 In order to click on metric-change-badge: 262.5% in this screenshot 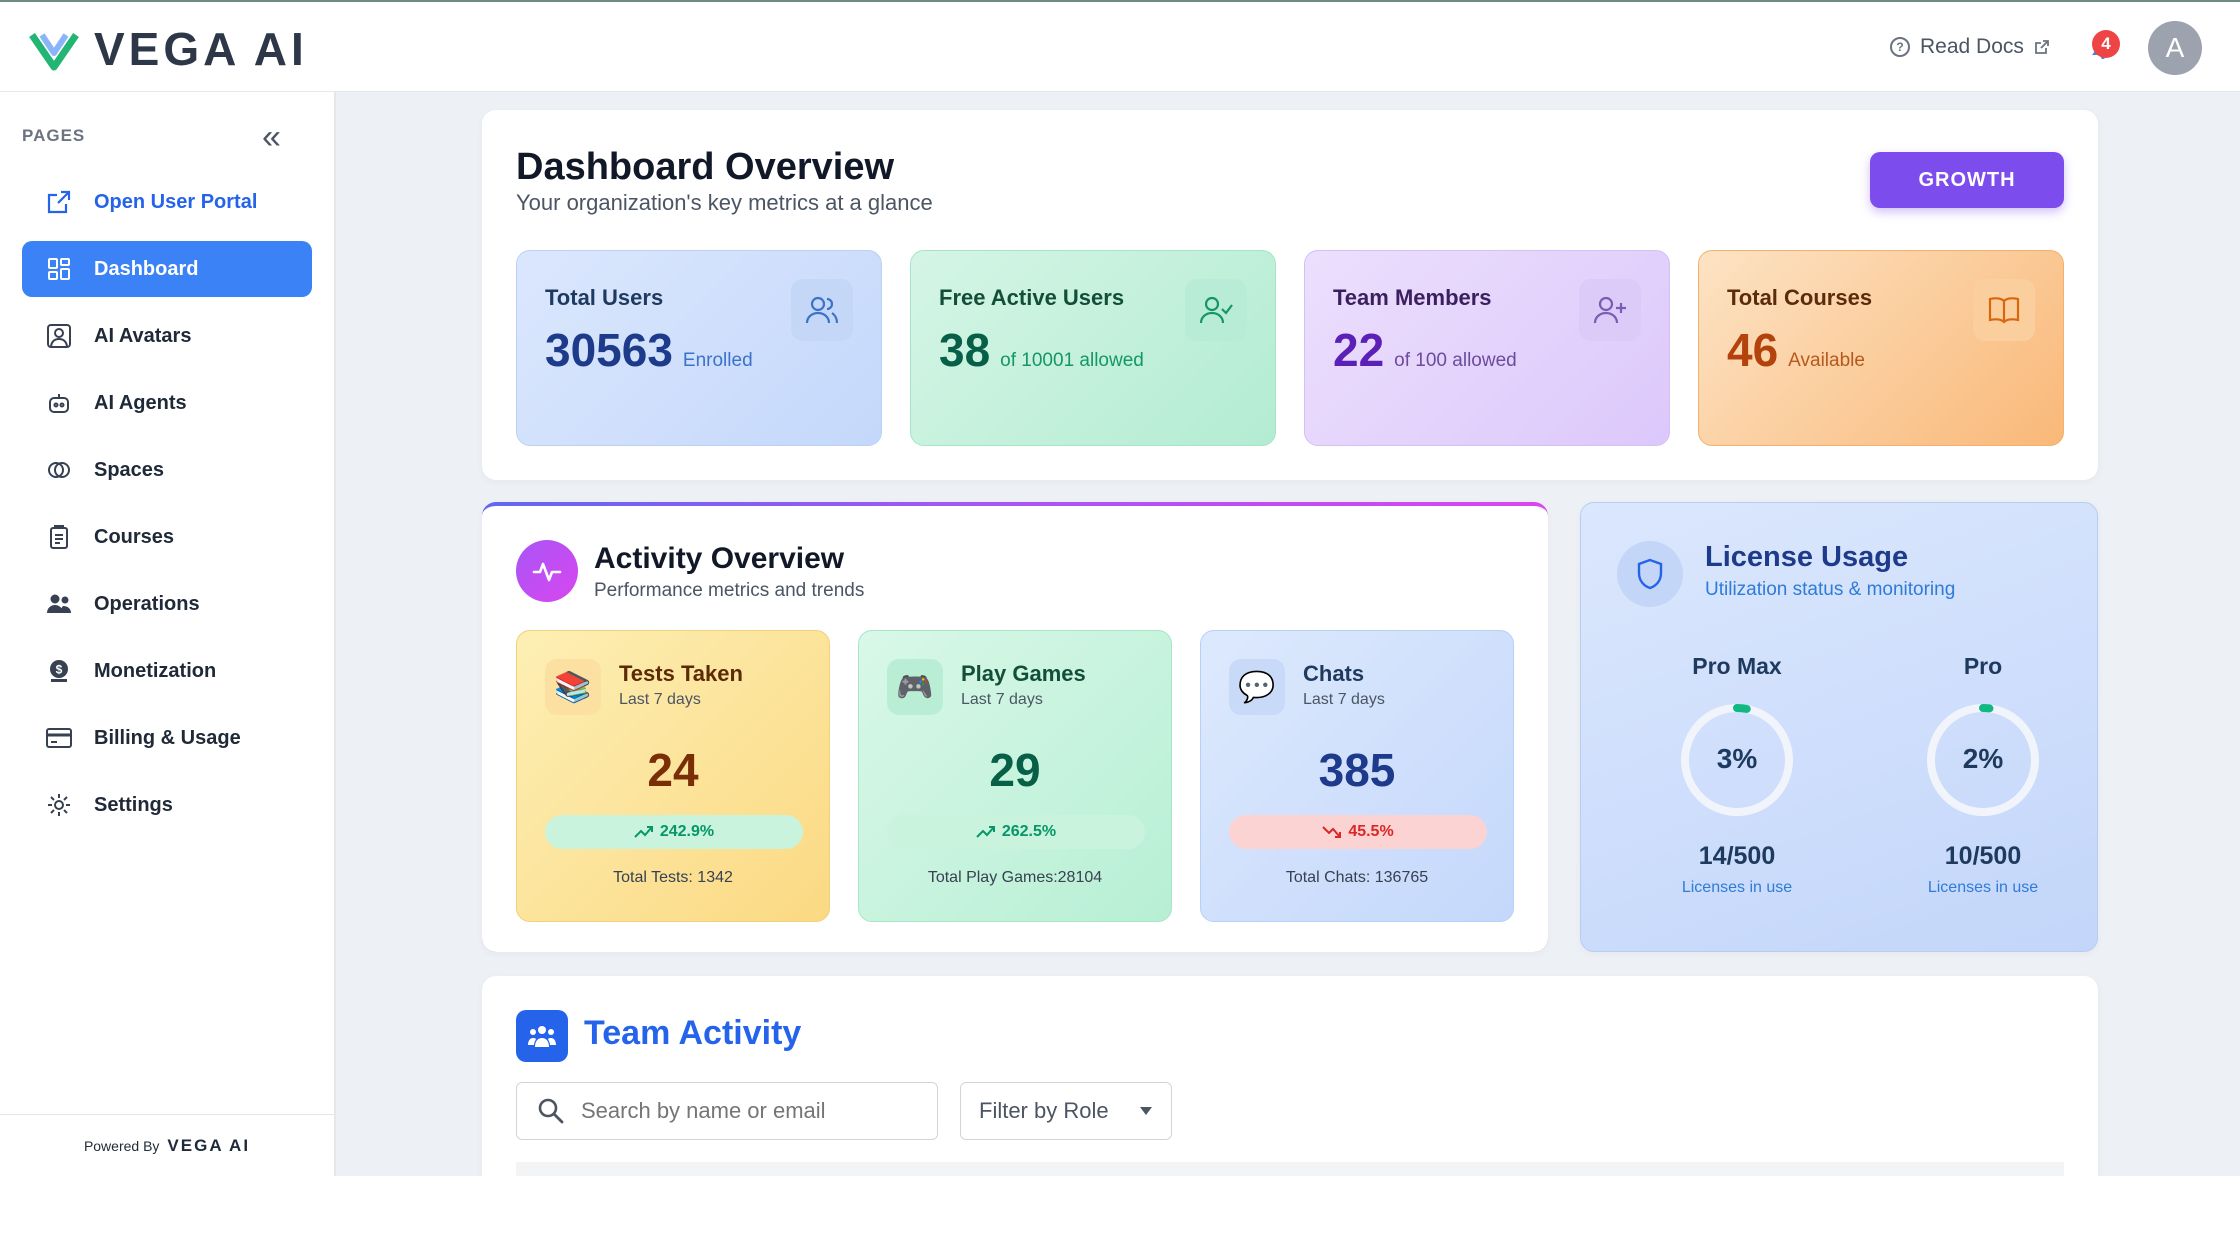, I will do `click(1016, 832)`.